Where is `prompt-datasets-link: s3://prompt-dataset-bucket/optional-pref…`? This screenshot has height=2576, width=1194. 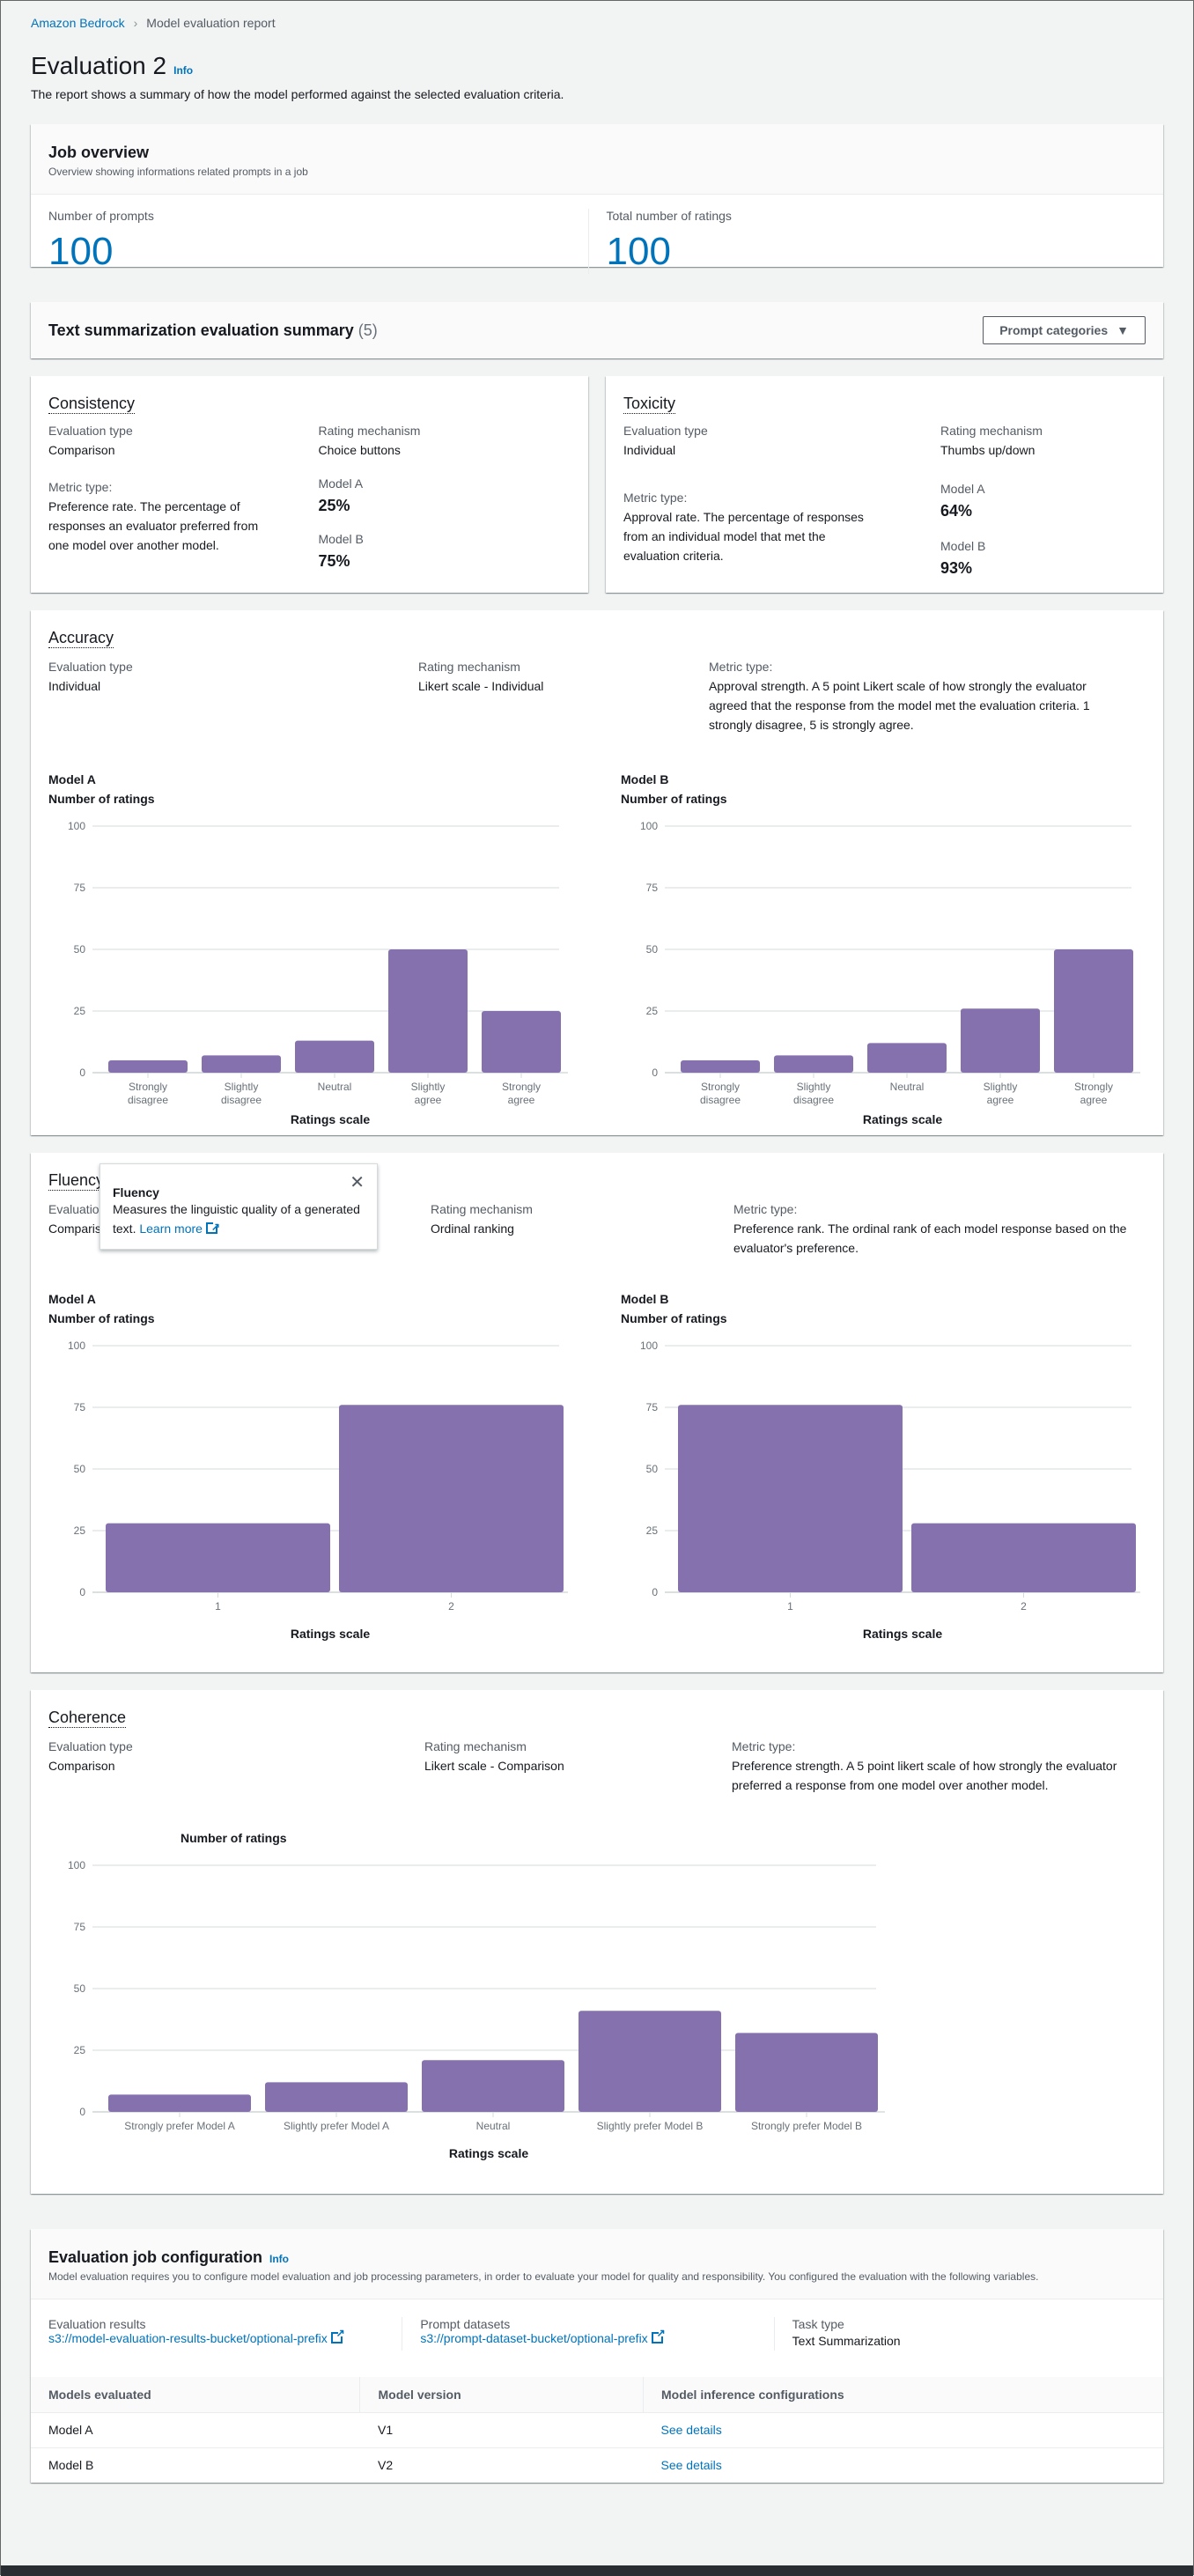
prompt-datasets-link: s3://prompt-dataset-bucket/optional-pref… is located at coordinates (543, 2336).